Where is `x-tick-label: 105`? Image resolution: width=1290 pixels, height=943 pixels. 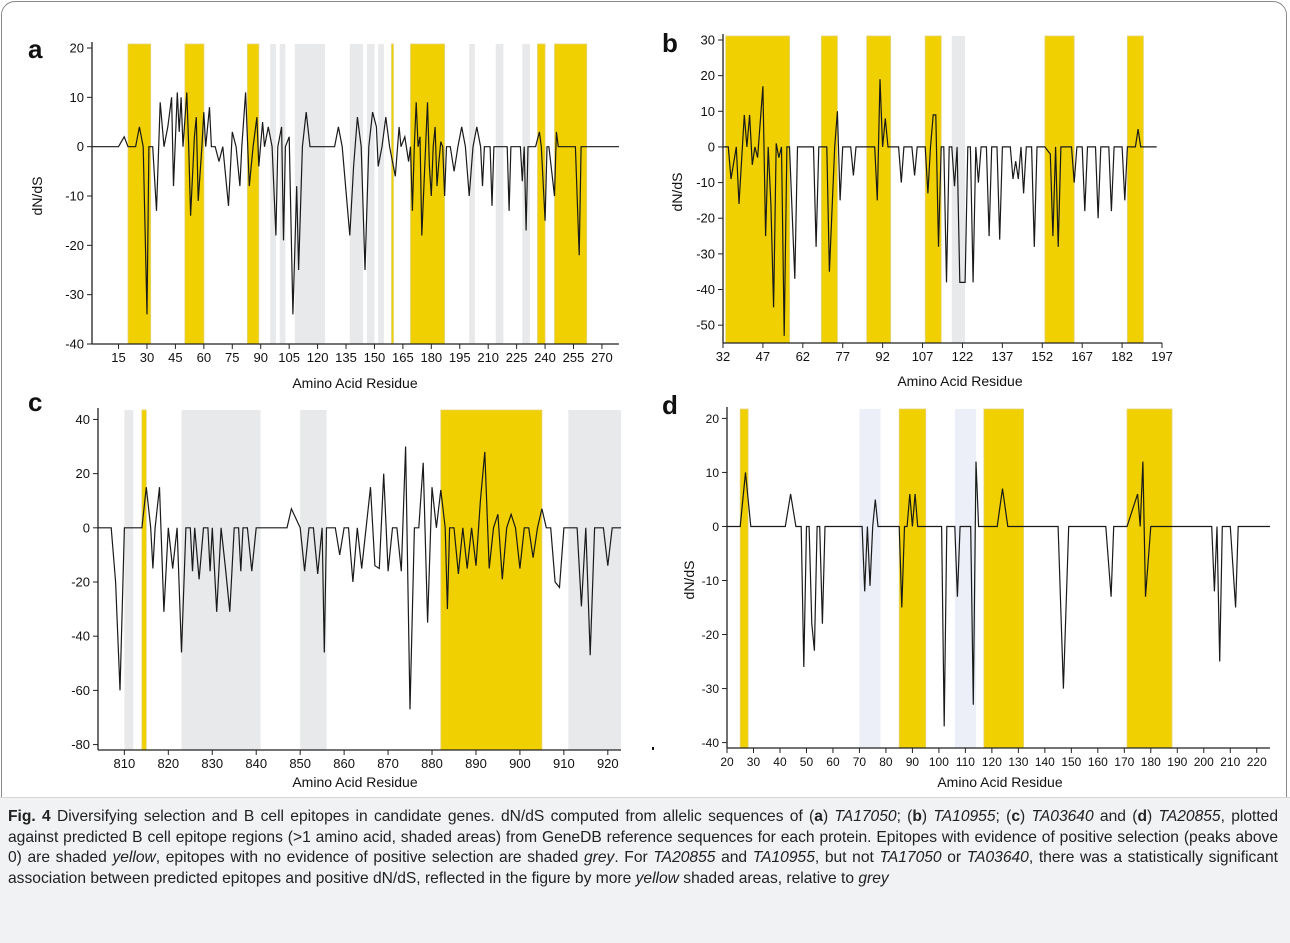
x-tick-label: 105 is located at coordinates (289, 357).